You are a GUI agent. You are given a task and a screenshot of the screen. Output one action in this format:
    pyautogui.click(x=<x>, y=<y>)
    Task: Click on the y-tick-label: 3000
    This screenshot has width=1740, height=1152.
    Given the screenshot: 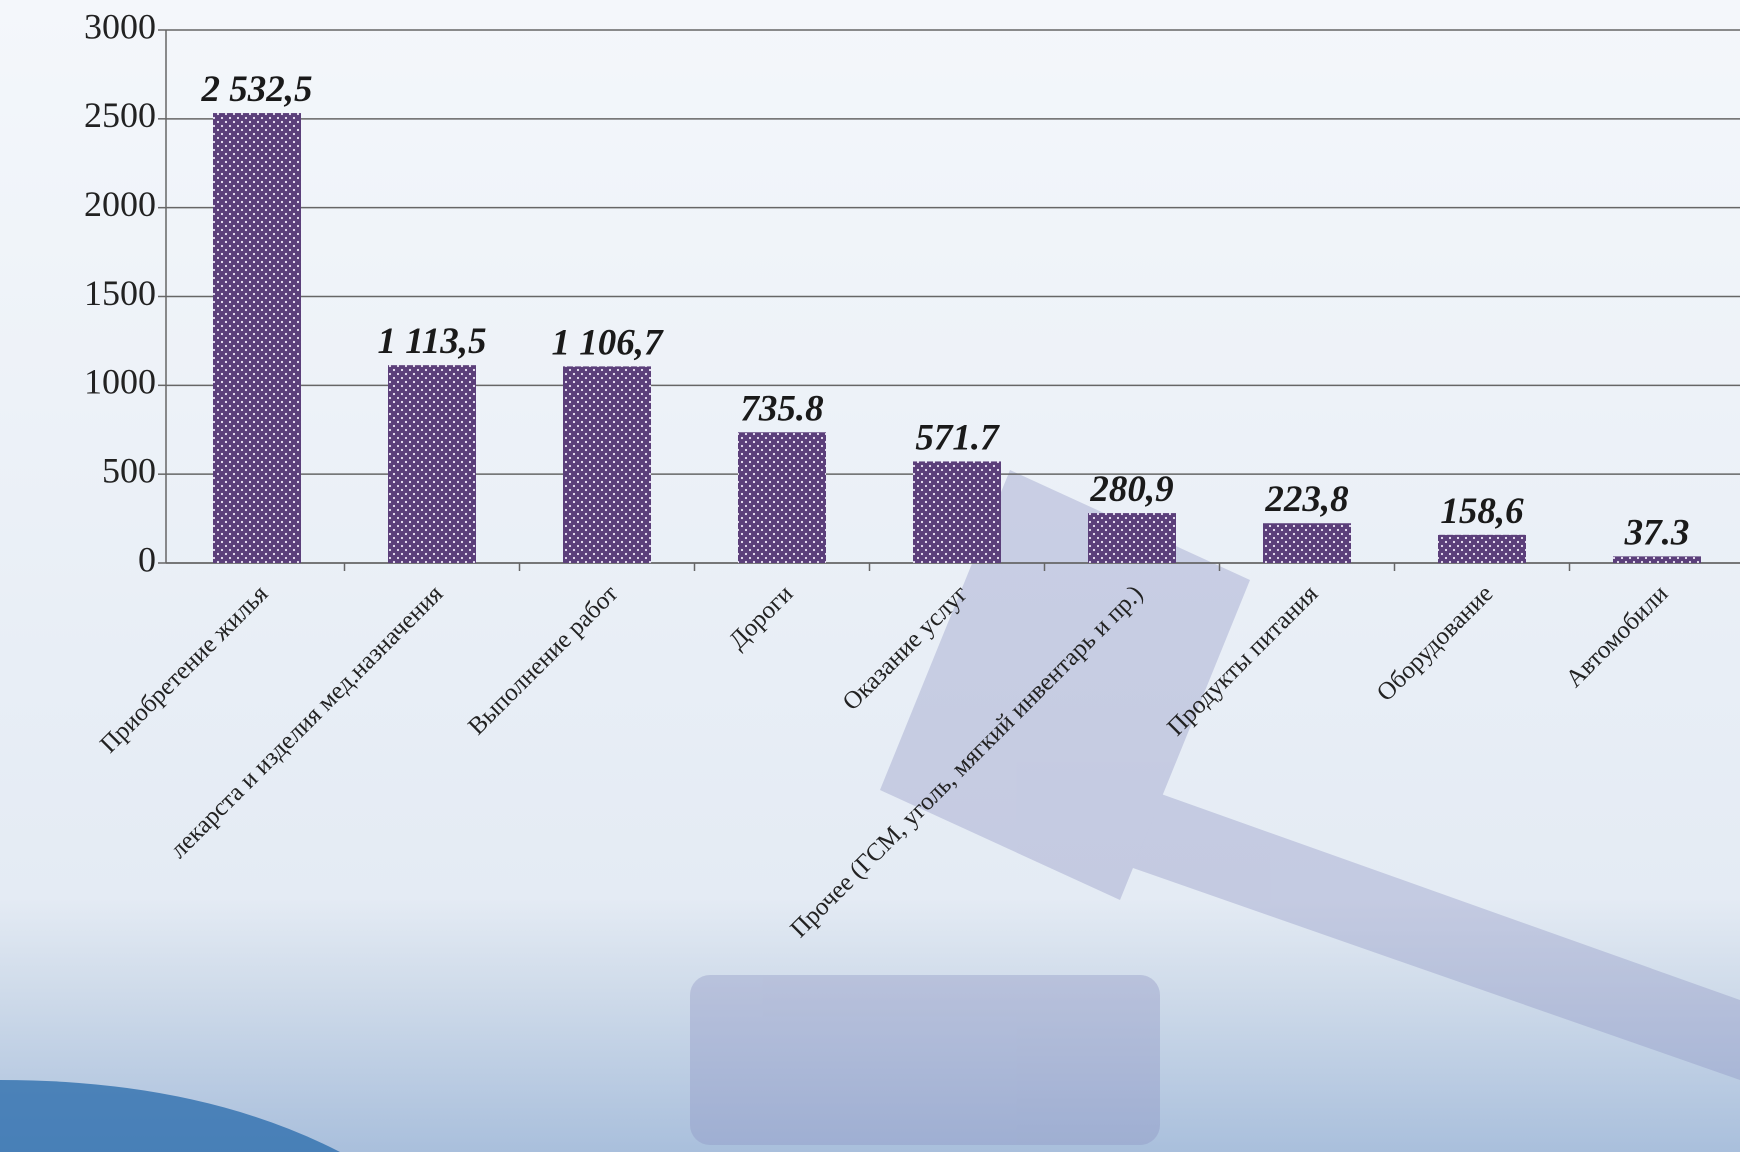 What is the action you would take?
    pyautogui.click(x=120, y=26)
    